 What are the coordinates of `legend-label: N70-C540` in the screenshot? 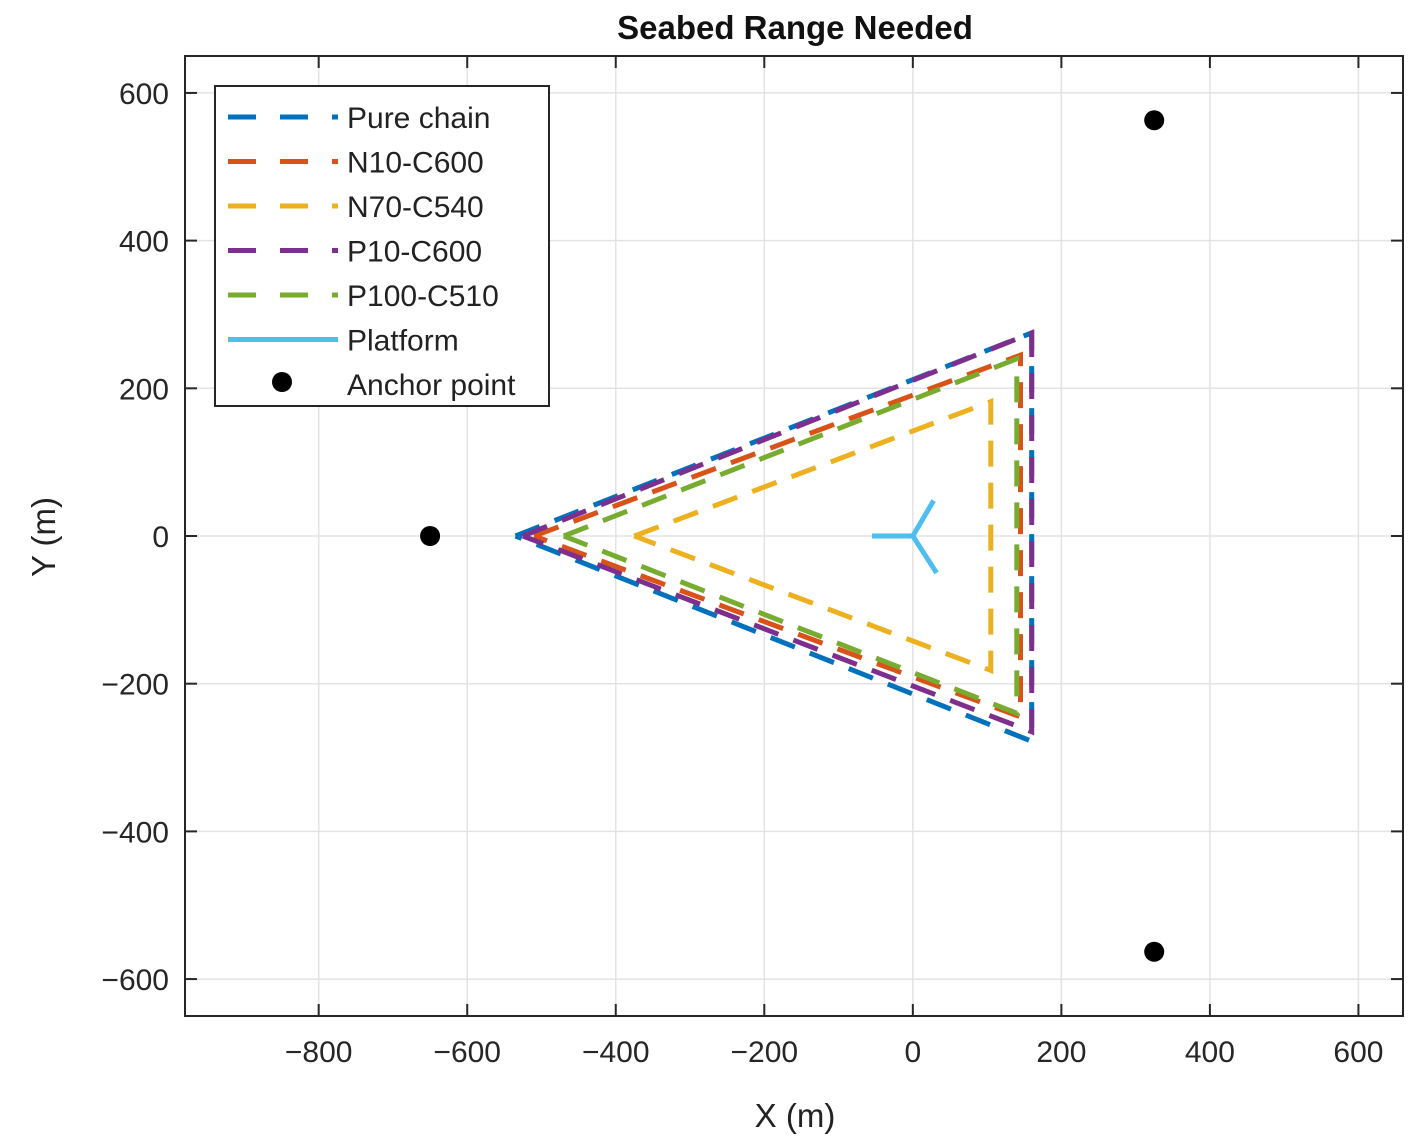 It's located at (415, 207).